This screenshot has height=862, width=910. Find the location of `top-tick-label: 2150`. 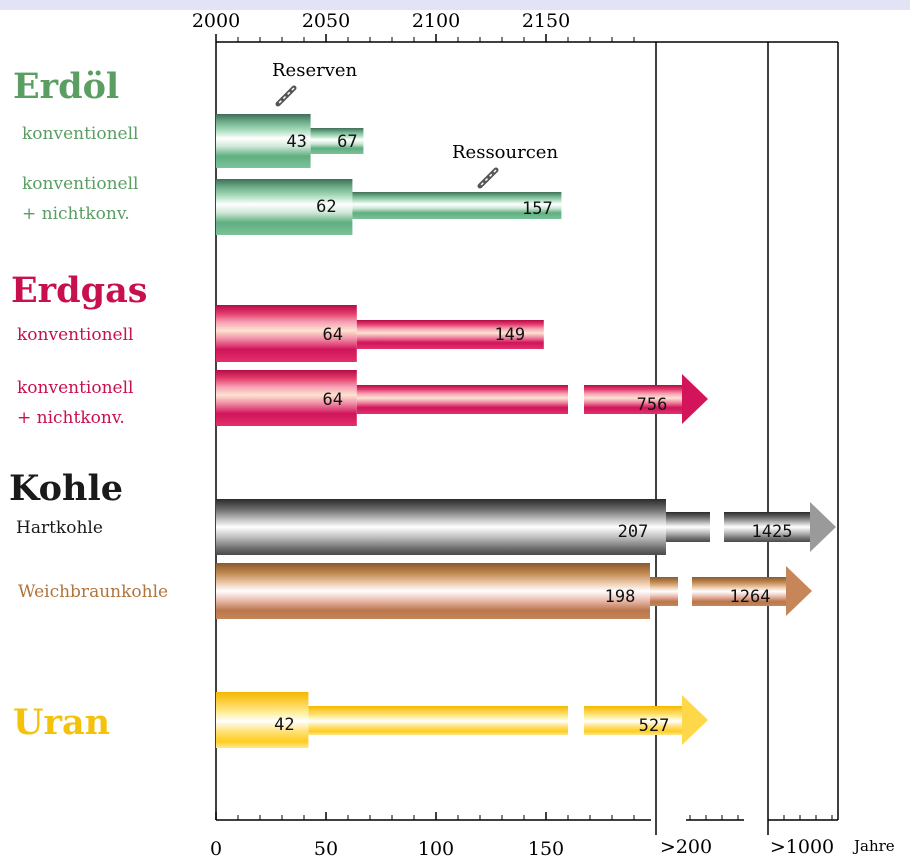

top-tick-label: 2150 is located at coordinates (546, 21).